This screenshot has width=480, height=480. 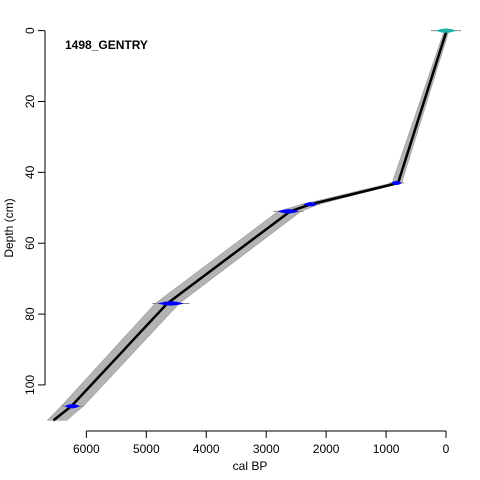 I want to click on x-tick-label-1: 5000, so click(x=146, y=449).